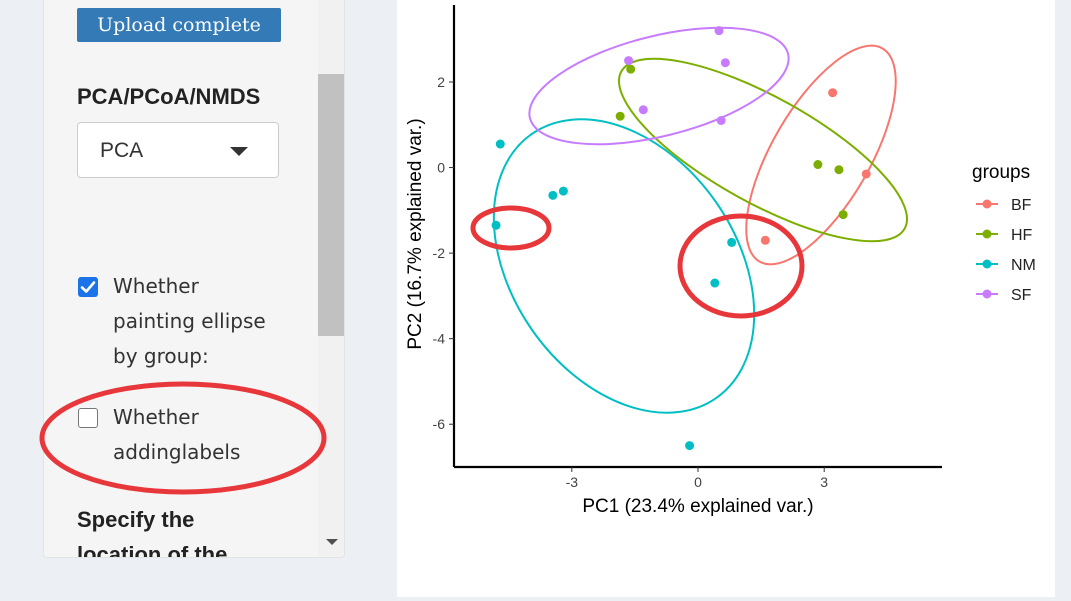 Image resolution: width=1071 pixels, height=601 pixels. Describe the element at coordinates (177, 452) in the screenshot. I see `labels-label-line: addinglabels` at that location.